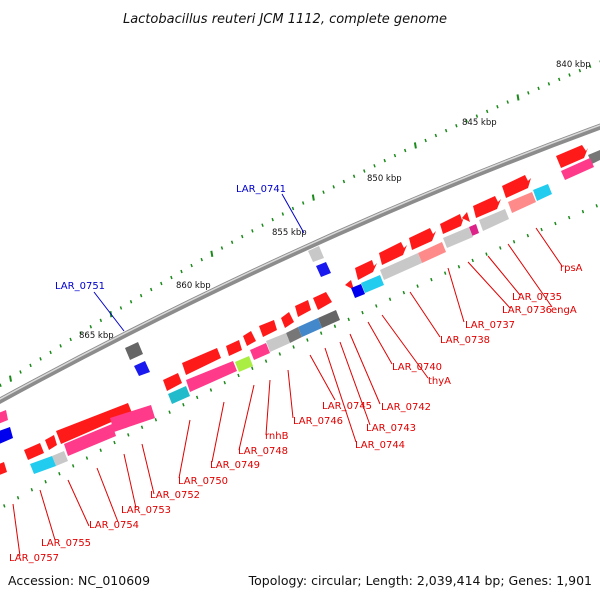 This screenshot has width=600, height=600. Describe the element at coordinates (170, 238) in the screenshot. I see `gene-labels-blue: LAR_0741 LAR_0751` at that location.